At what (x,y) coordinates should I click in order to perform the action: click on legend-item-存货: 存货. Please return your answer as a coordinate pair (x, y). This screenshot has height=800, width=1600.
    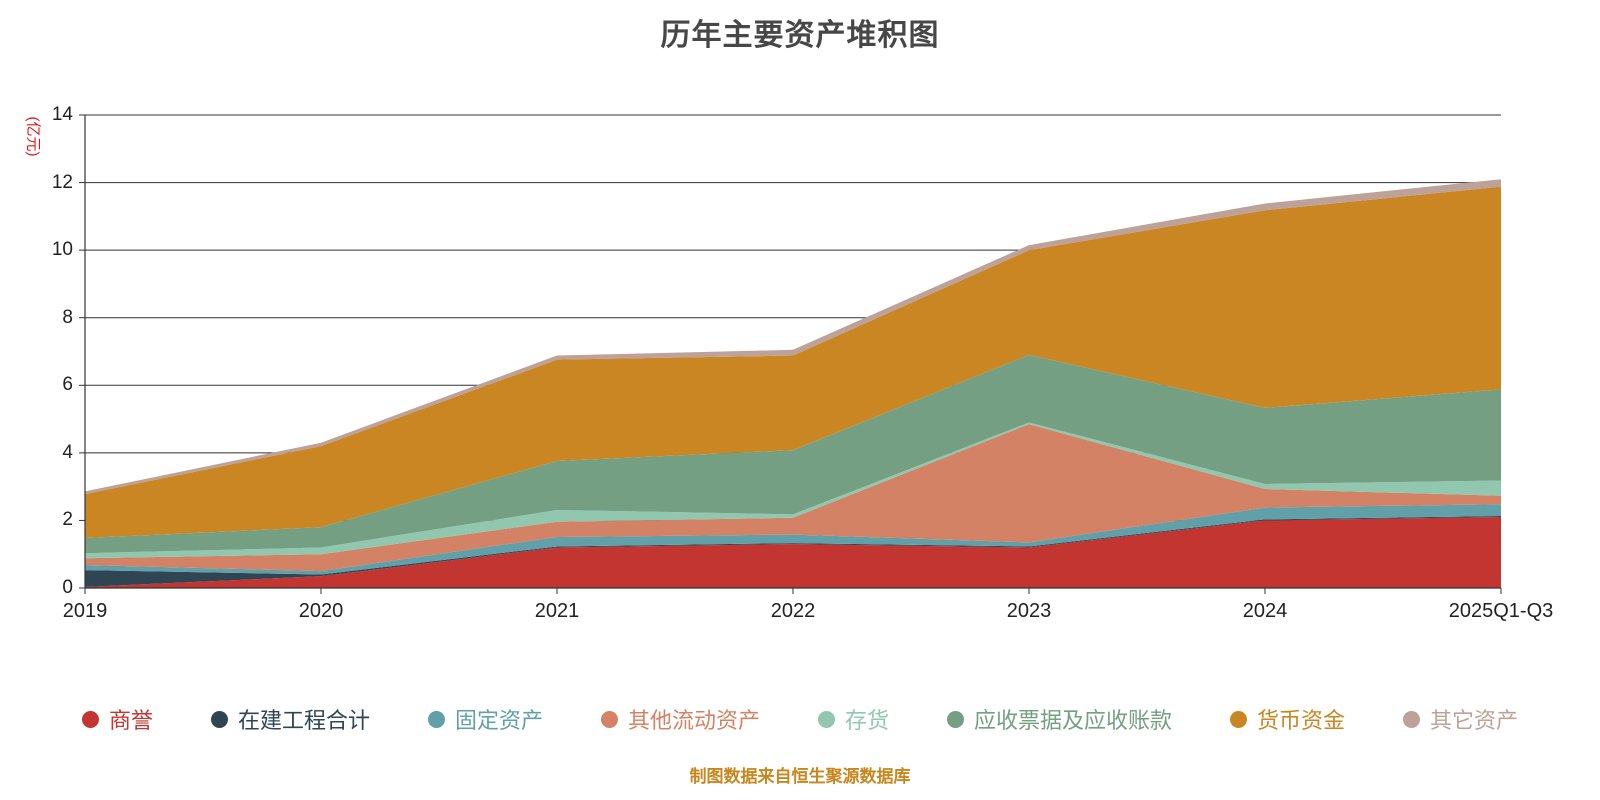
    Looking at the image, I should click on (853, 719).